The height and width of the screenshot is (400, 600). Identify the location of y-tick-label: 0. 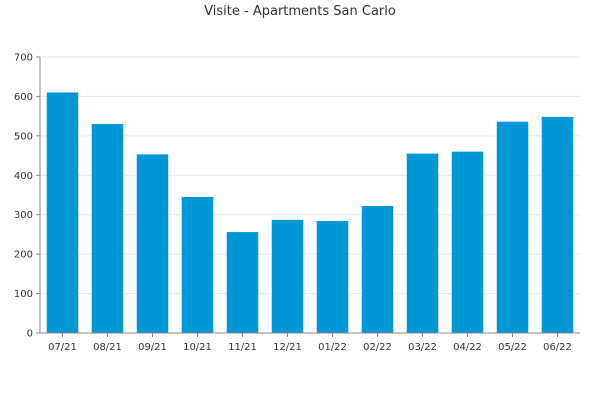
(30, 334).